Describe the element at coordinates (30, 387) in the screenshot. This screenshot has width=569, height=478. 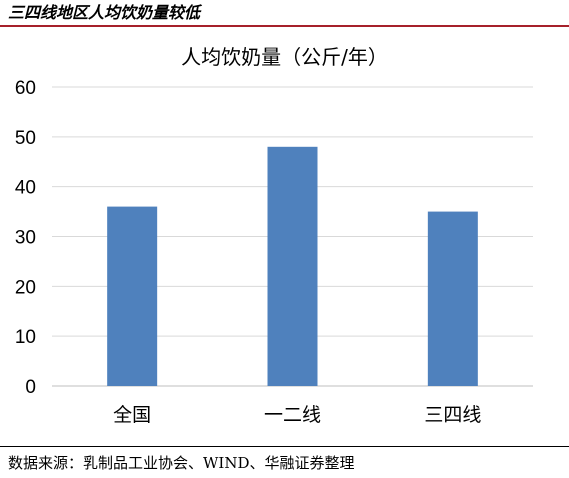
I see `y-tick-label: 0` at that location.